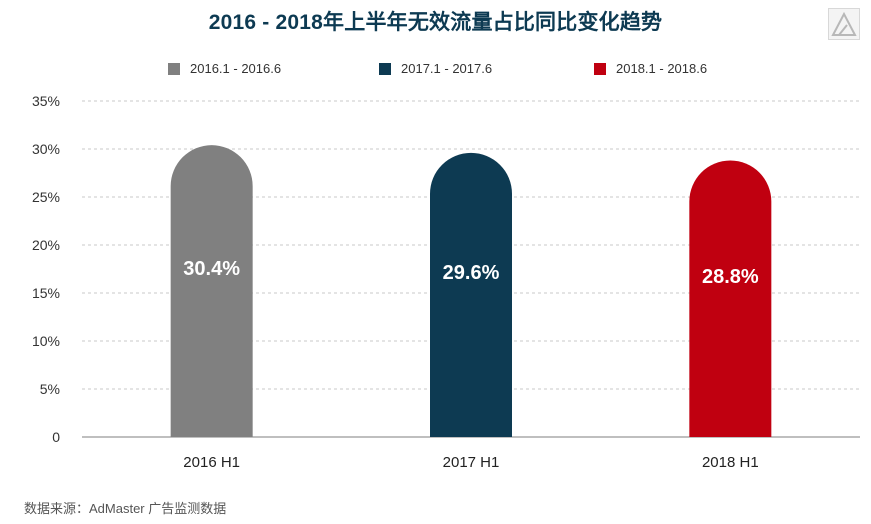 This screenshot has width=871, height=524. What do you see at coordinates (46, 245) in the screenshot?
I see `y-tick-label: 20%` at bounding box center [46, 245].